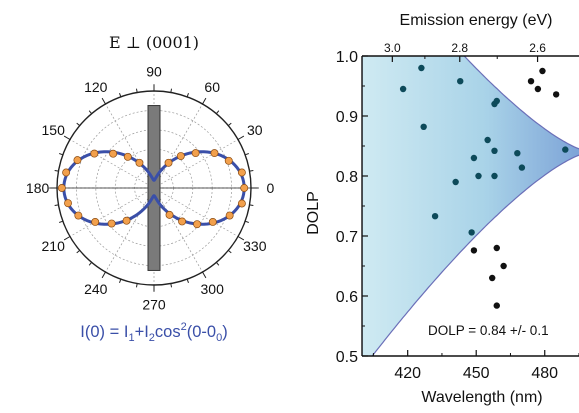 This screenshot has height=413, width=579. Describe the element at coordinates (481, 397) in the screenshot. I see `wavelength-axis-label: Wavelength (nm)` at that location.